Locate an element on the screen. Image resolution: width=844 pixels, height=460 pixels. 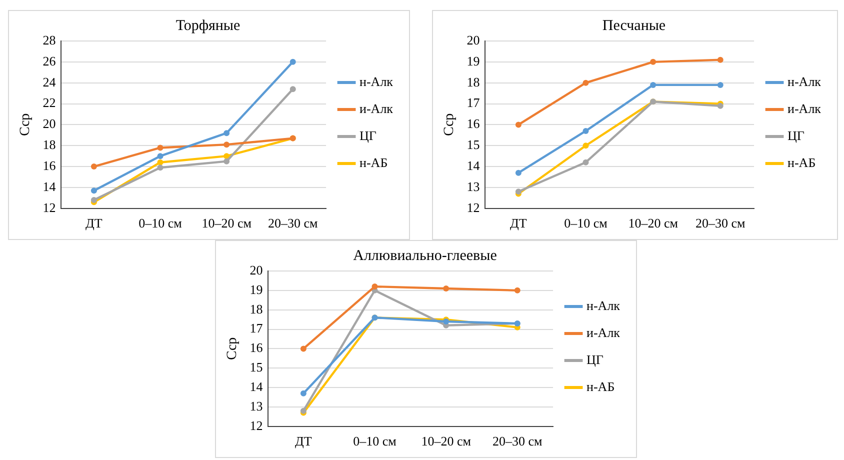
chart-title: Песчаные is located at coordinates (634, 26).